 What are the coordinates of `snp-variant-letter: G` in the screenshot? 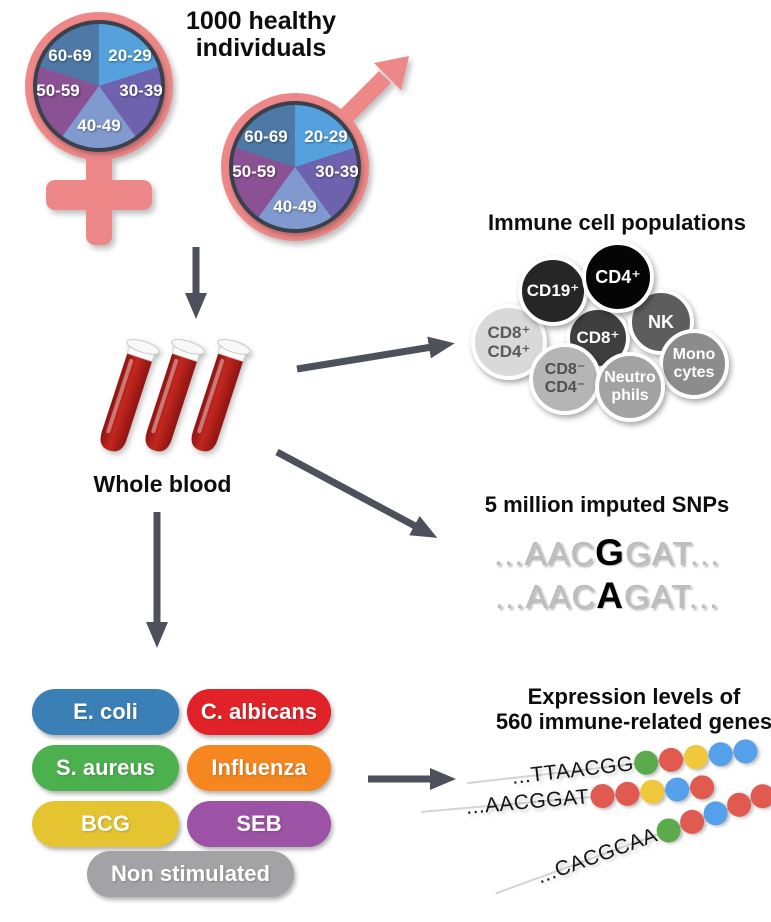 It's located at (610, 552).